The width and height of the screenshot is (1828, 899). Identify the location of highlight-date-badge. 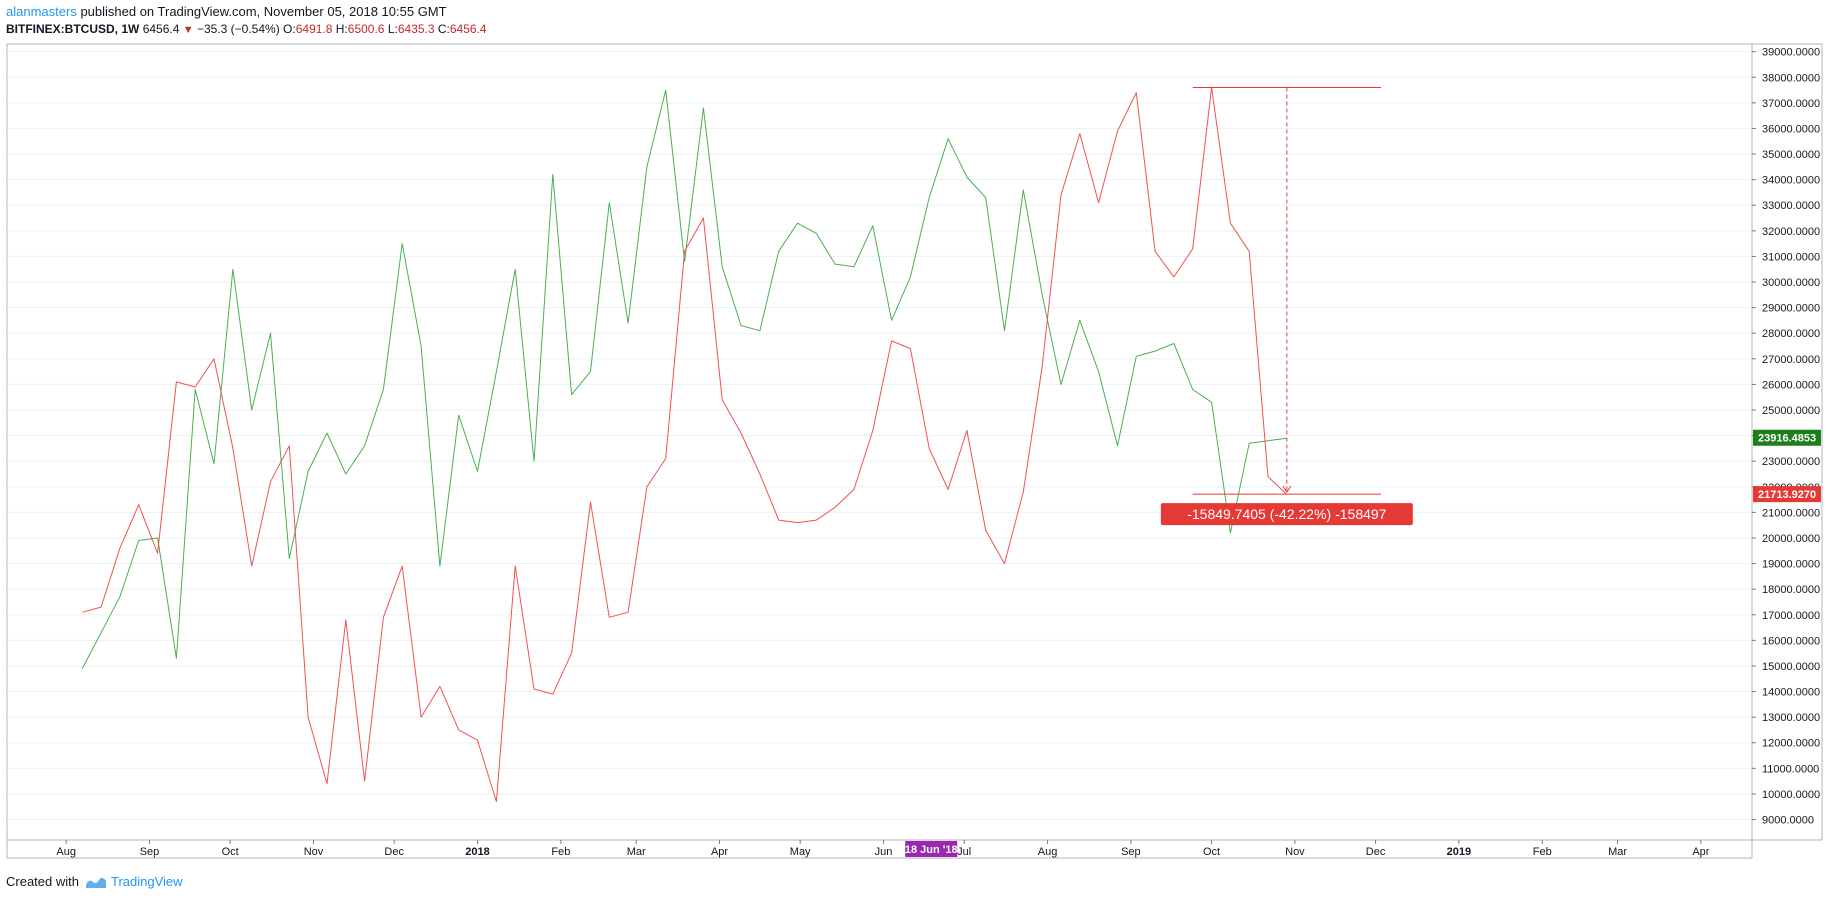
(931, 849).